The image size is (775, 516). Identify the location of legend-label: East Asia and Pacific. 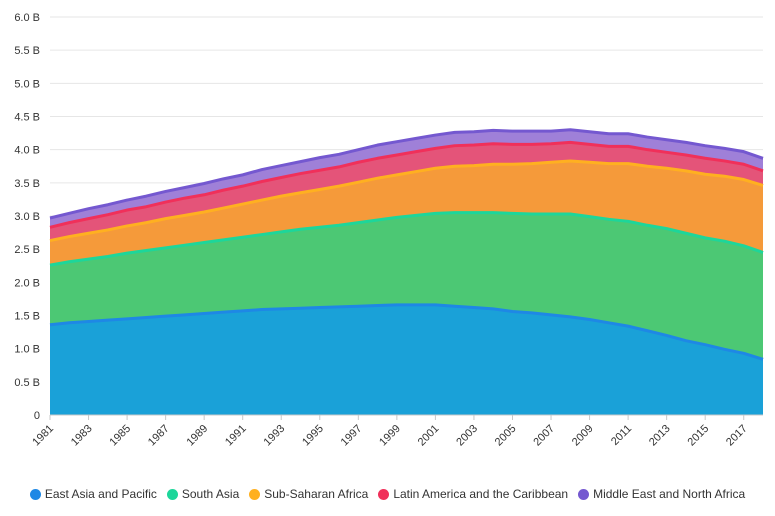
(100, 494).